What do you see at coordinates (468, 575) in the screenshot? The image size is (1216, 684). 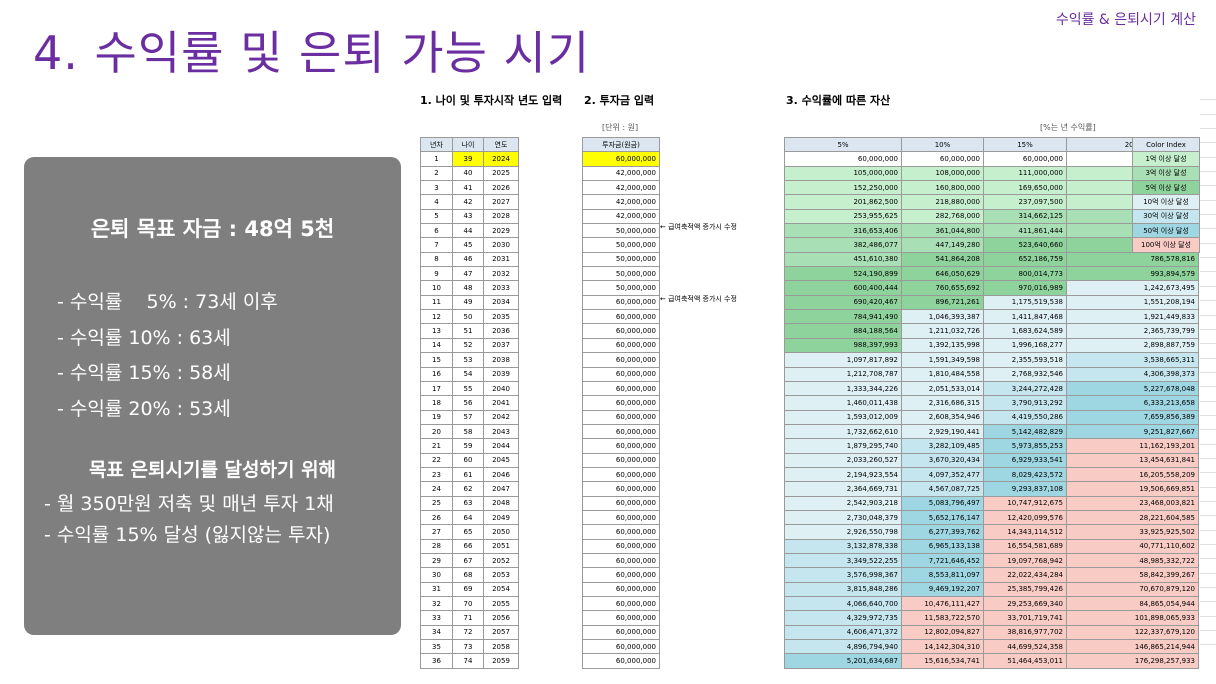 I see `age-cell: 68` at bounding box center [468, 575].